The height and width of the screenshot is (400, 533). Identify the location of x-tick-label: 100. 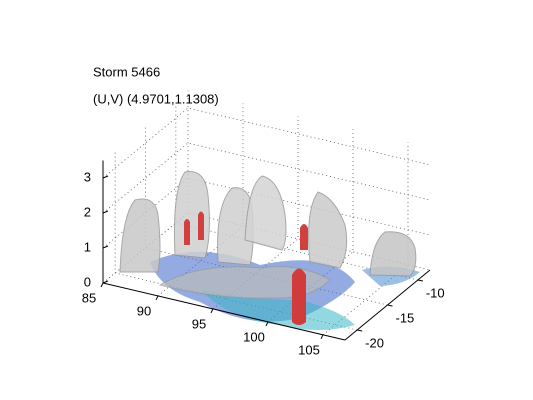
(254, 336).